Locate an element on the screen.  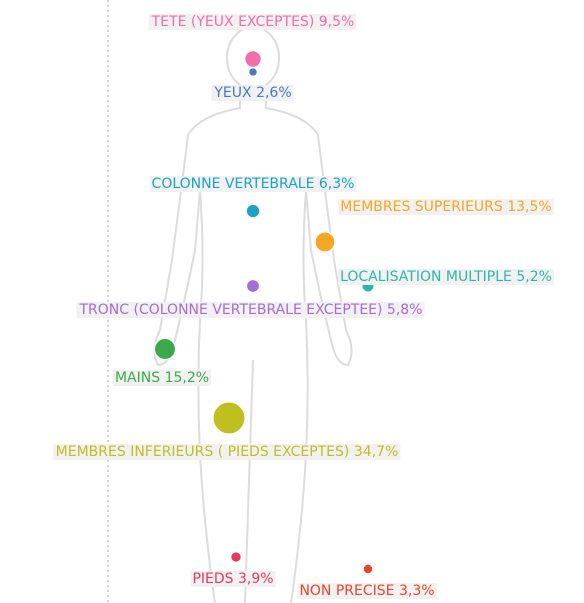
value-label: 2,6% is located at coordinates (274, 93).